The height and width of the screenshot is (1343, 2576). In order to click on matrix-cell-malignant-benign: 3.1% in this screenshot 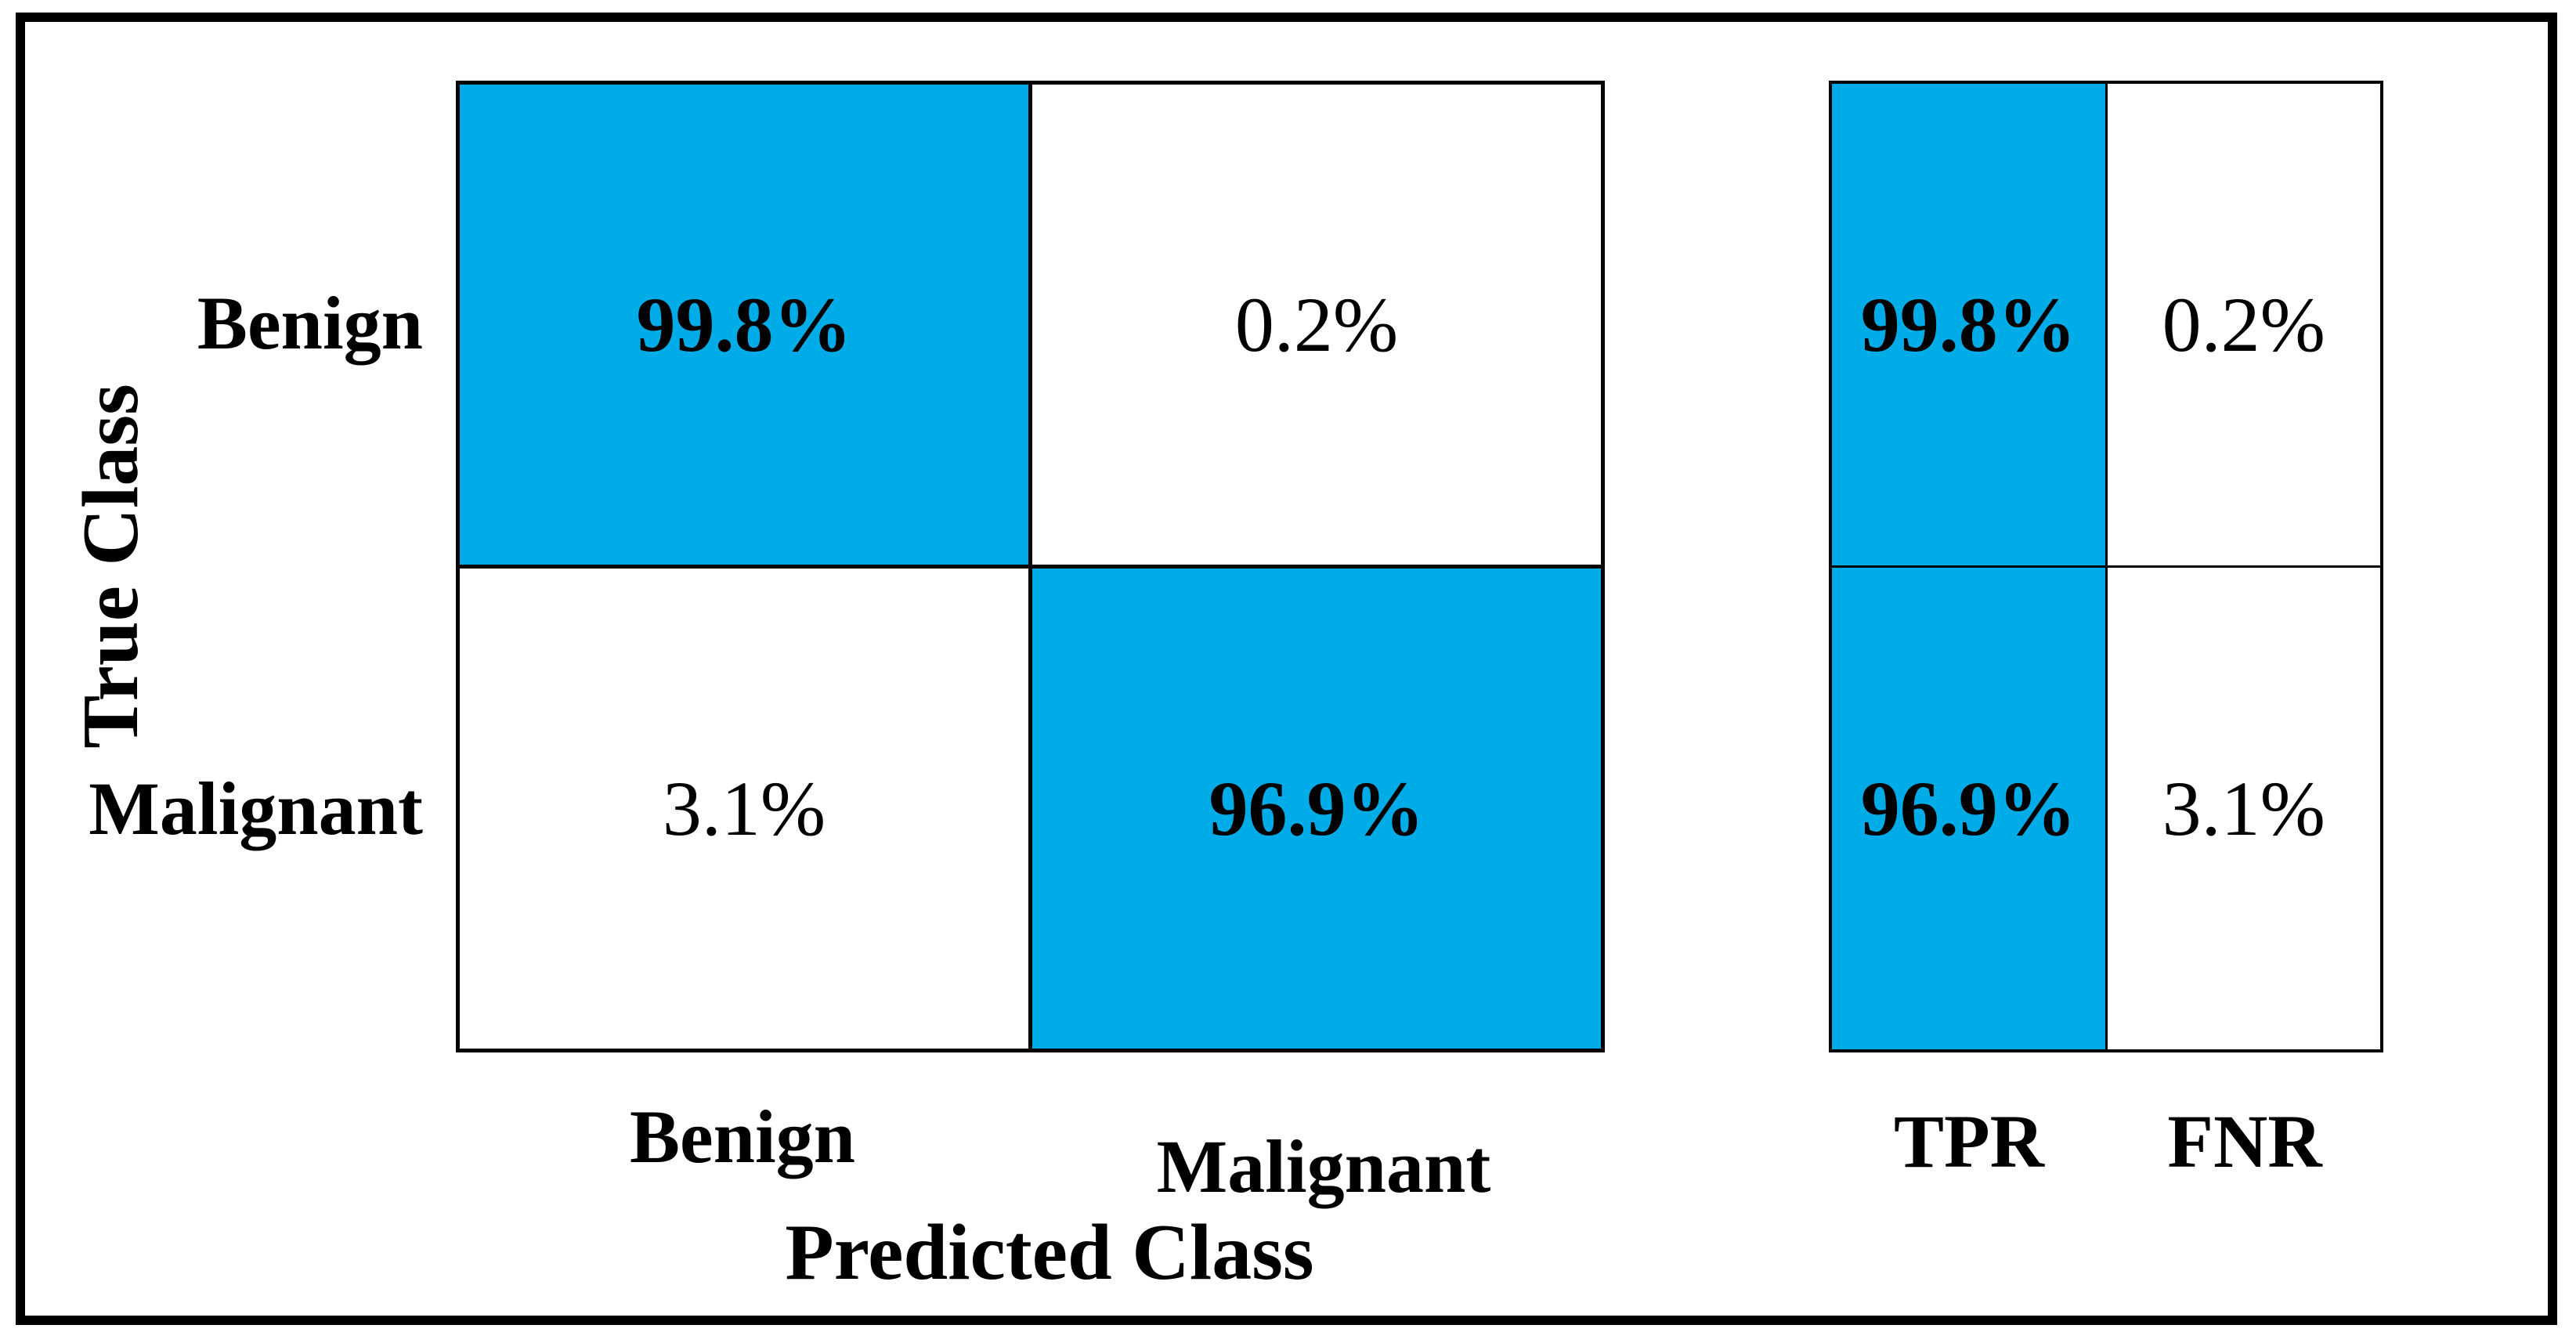, I will do `click(744, 809)`.